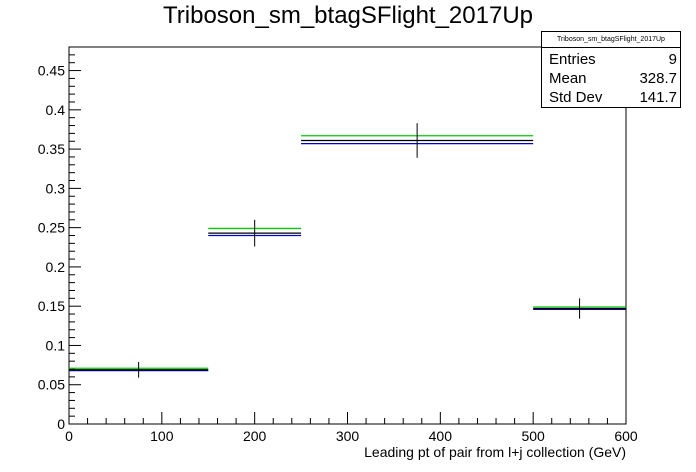 This screenshot has height=472, width=696. I want to click on y-tick-label: 0.05, so click(51, 385).